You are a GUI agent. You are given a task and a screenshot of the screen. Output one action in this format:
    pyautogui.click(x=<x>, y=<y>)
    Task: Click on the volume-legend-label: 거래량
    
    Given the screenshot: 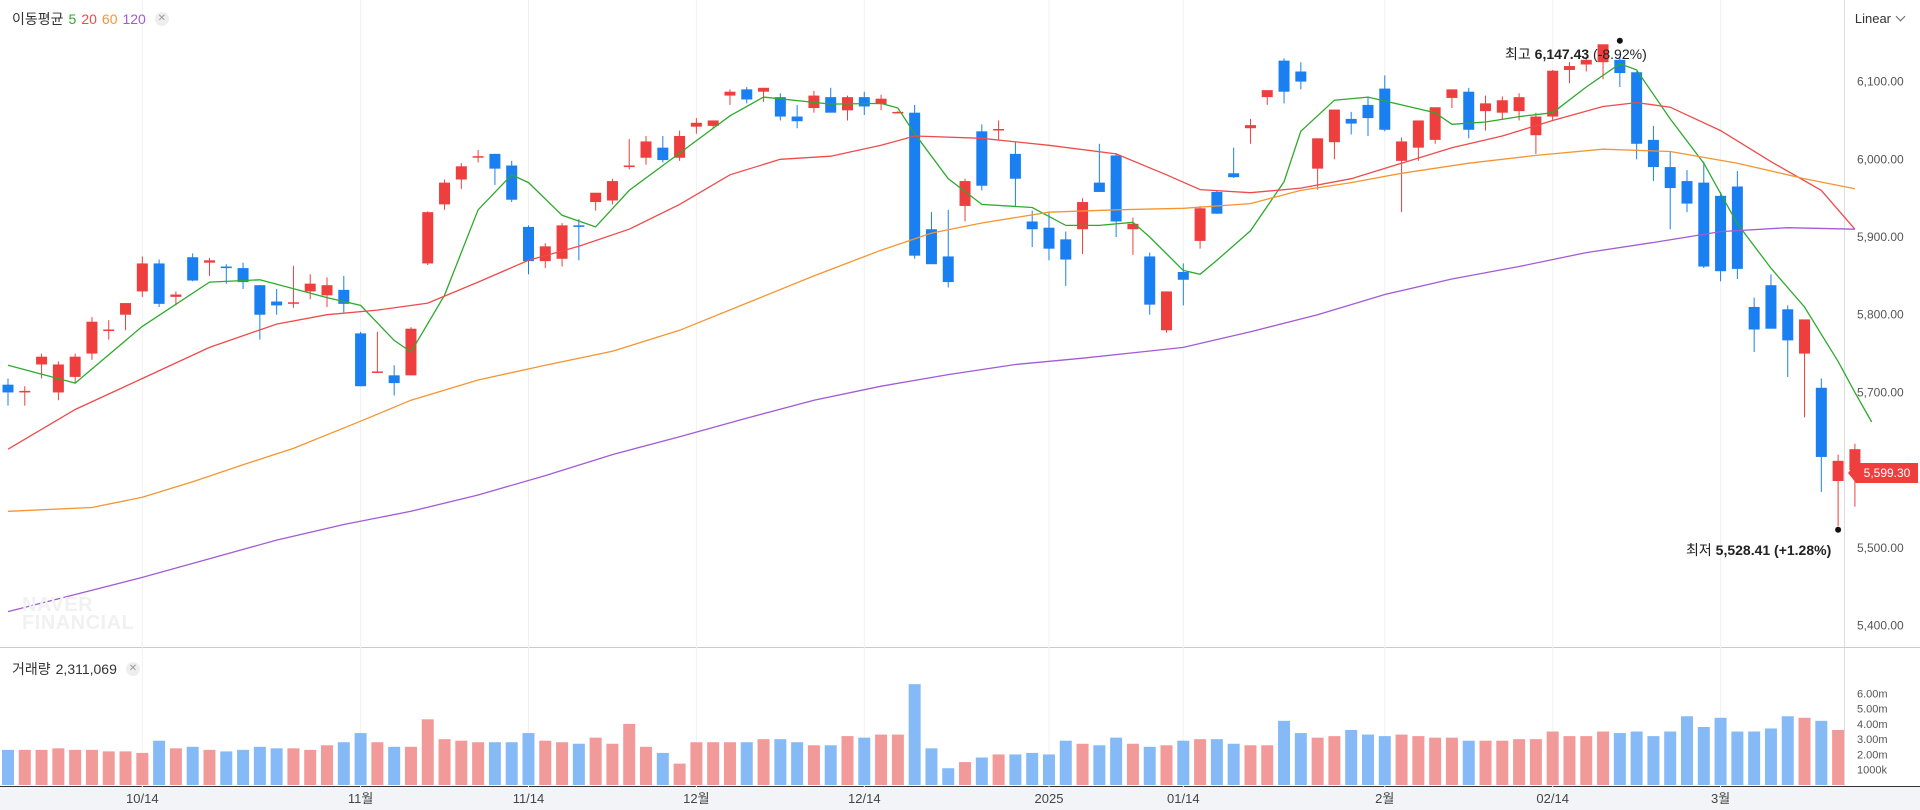 What is the action you would take?
    pyautogui.click(x=31, y=669)
    